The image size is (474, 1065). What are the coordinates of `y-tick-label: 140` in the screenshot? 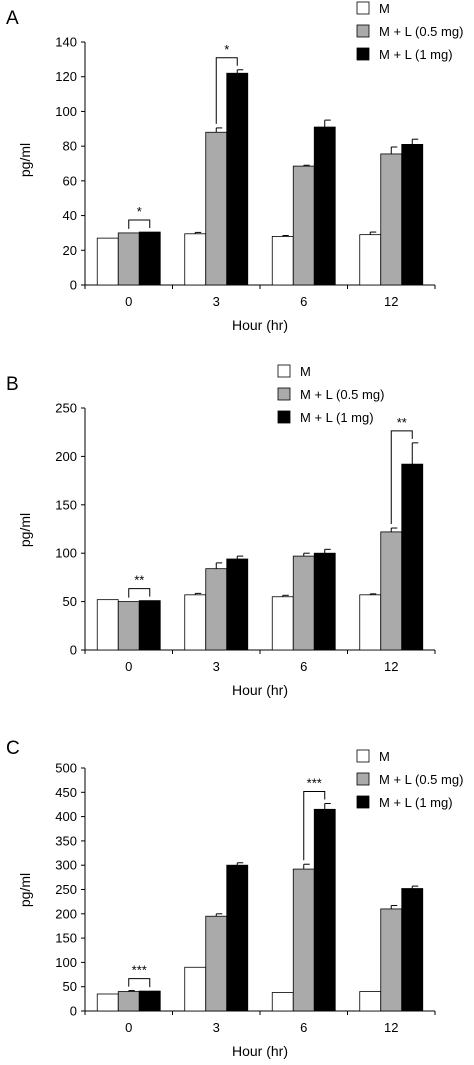 It's located at (66, 42).